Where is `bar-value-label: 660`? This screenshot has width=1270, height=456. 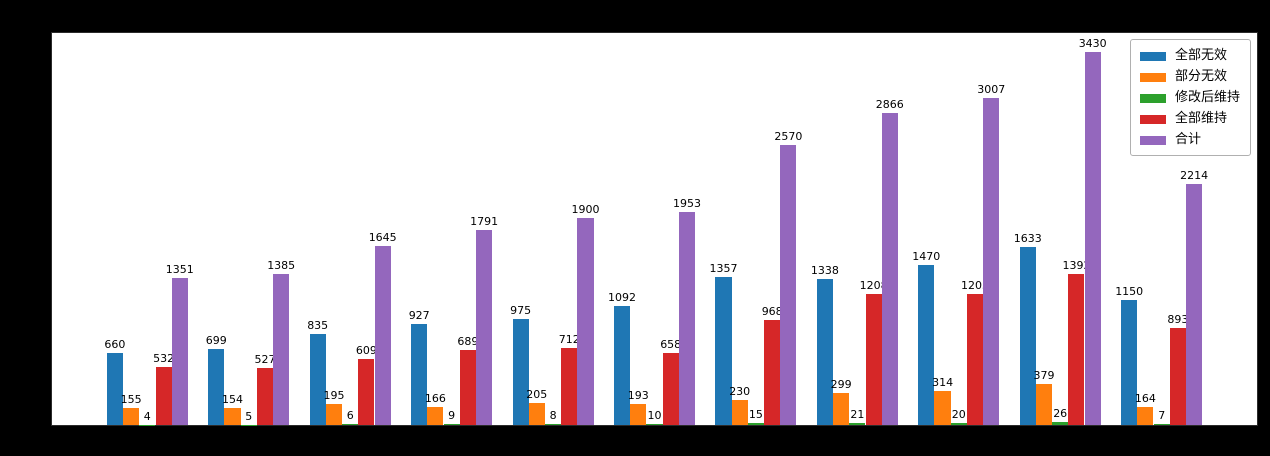
bar-value-label: 660 is located at coordinates (115, 345).